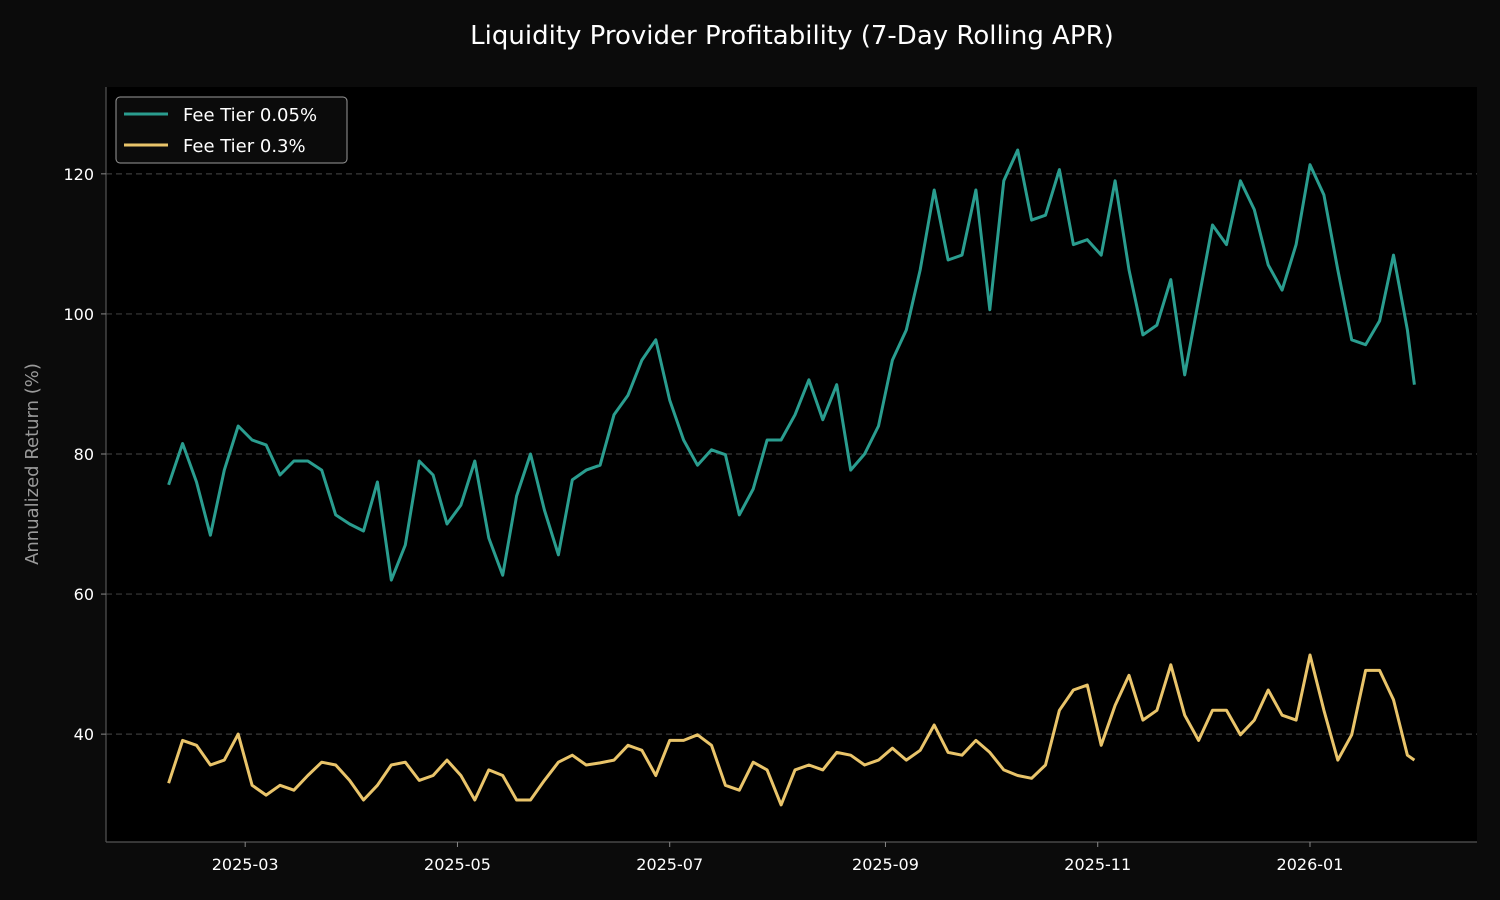 This screenshot has width=1500, height=900. Describe the element at coordinates (1310, 864) in the screenshot. I see `x-tick-label: 2026-01` at that location.